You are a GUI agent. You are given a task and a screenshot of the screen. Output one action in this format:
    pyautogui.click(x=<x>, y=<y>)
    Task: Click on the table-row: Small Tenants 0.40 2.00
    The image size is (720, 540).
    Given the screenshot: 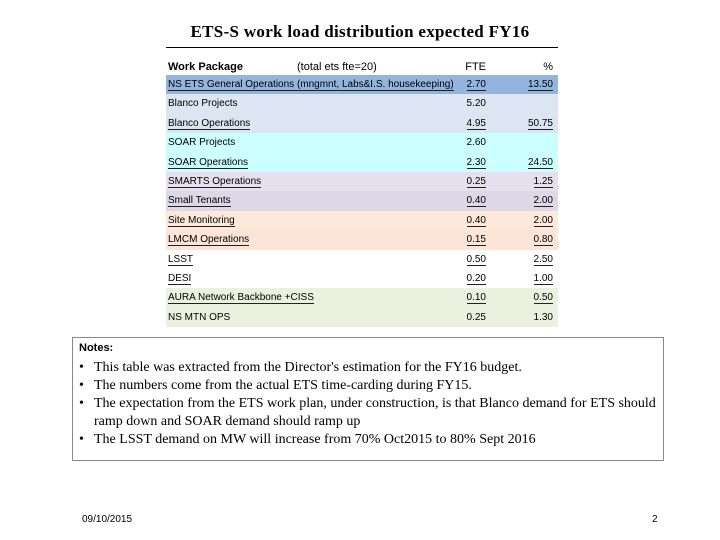 What is the action you would take?
    pyautogui.click(x=362, y=201)
    